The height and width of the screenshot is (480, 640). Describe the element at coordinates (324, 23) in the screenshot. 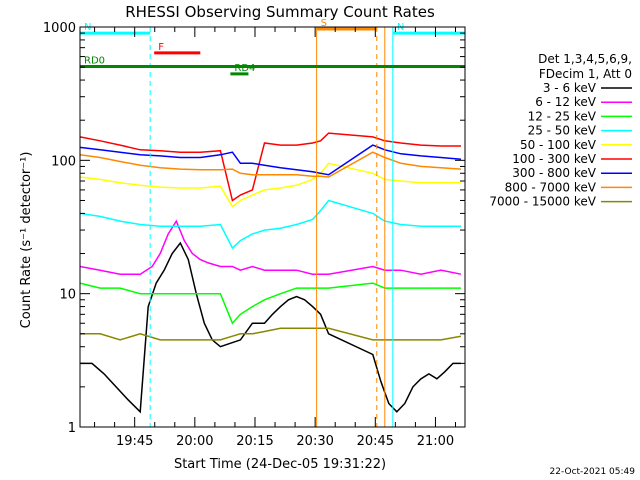

I see `flag-label: S` at that location.